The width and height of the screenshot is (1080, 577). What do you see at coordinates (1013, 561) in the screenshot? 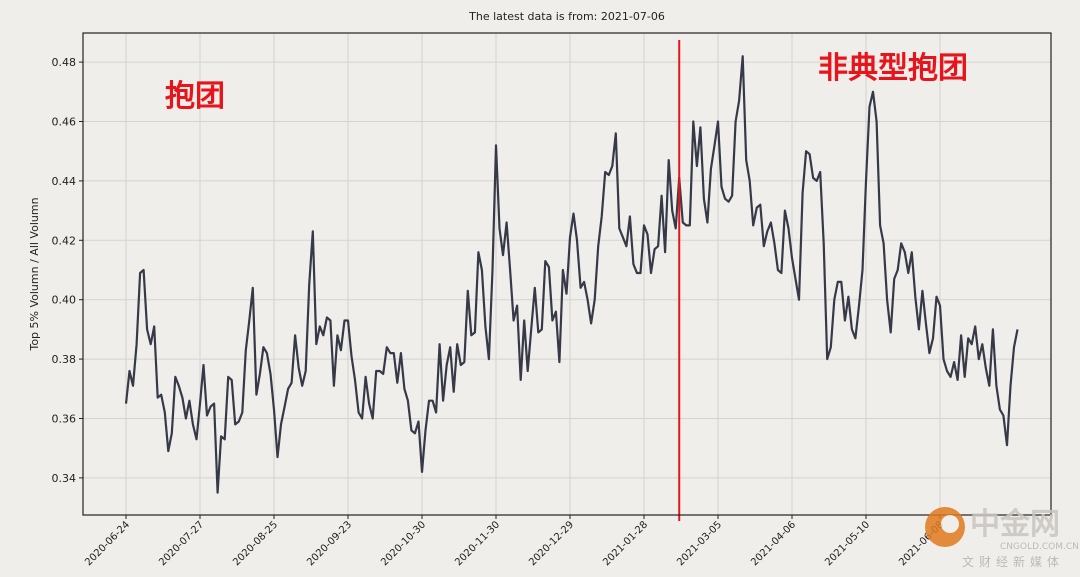
I see `watermark-slogan: 文财经新媒体` at bounding box center [1013, 561].